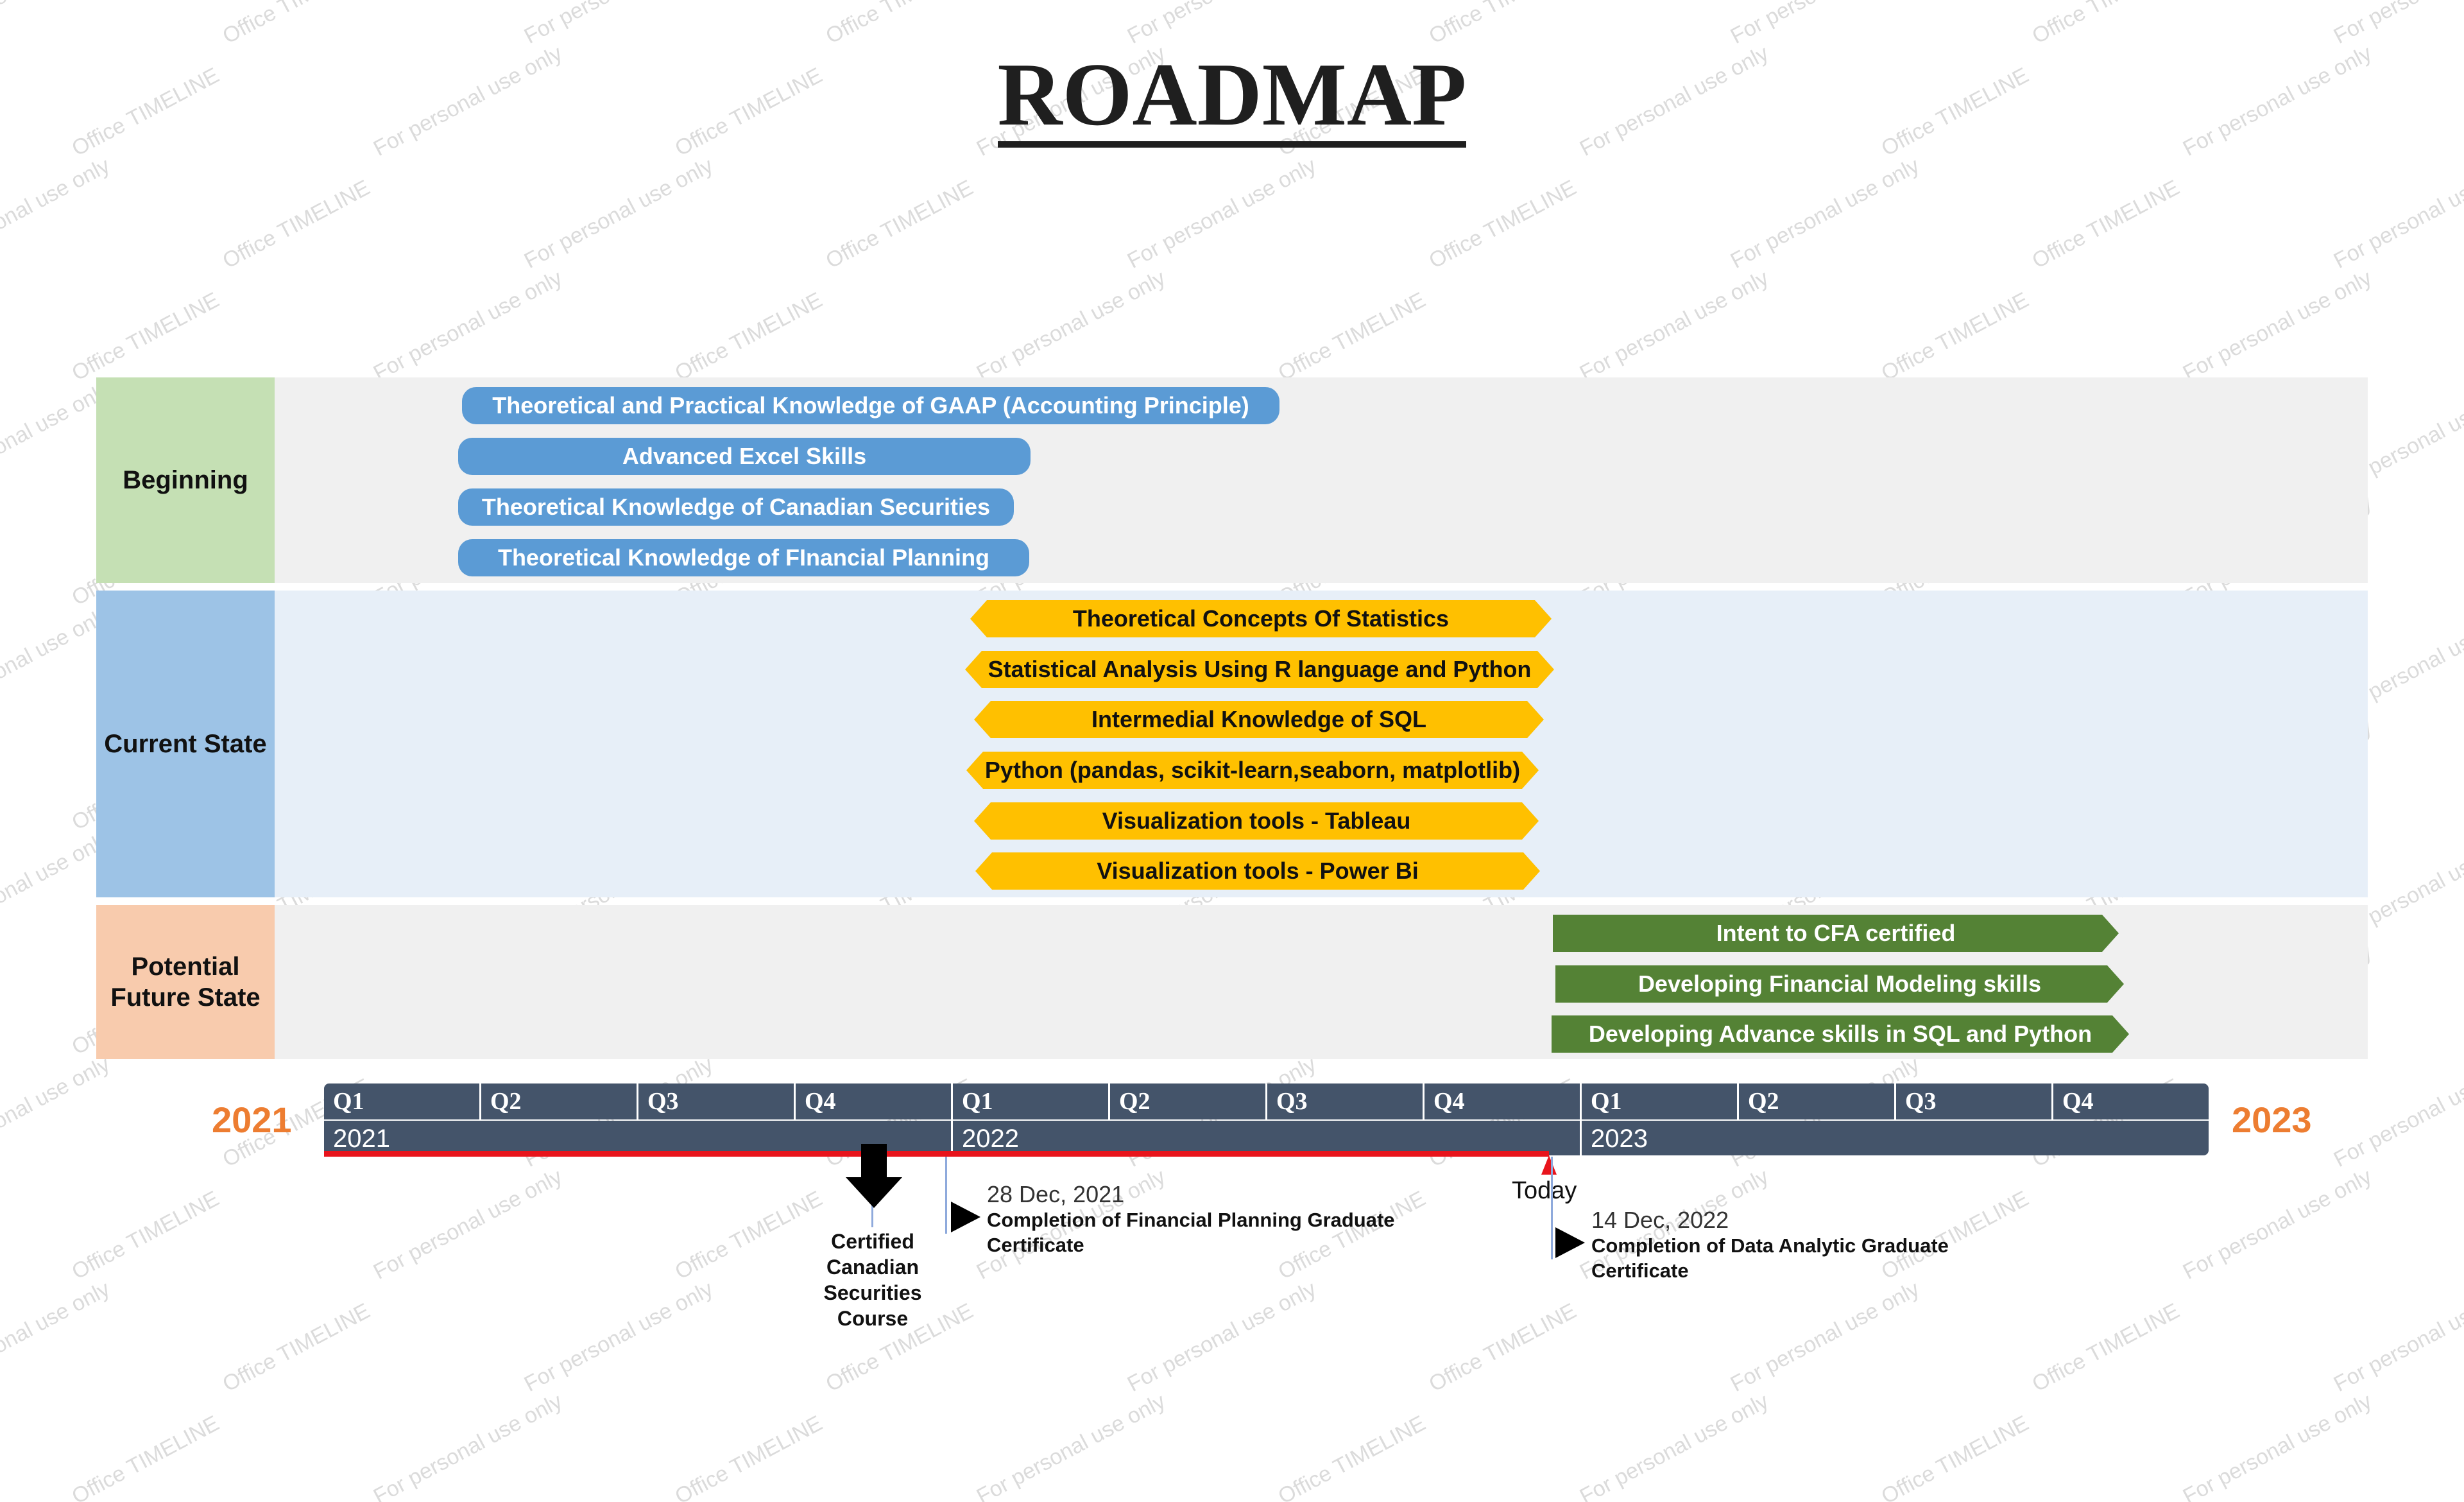  I want to click on quarter-q3-2022: Q3, so click(1346, 1101).